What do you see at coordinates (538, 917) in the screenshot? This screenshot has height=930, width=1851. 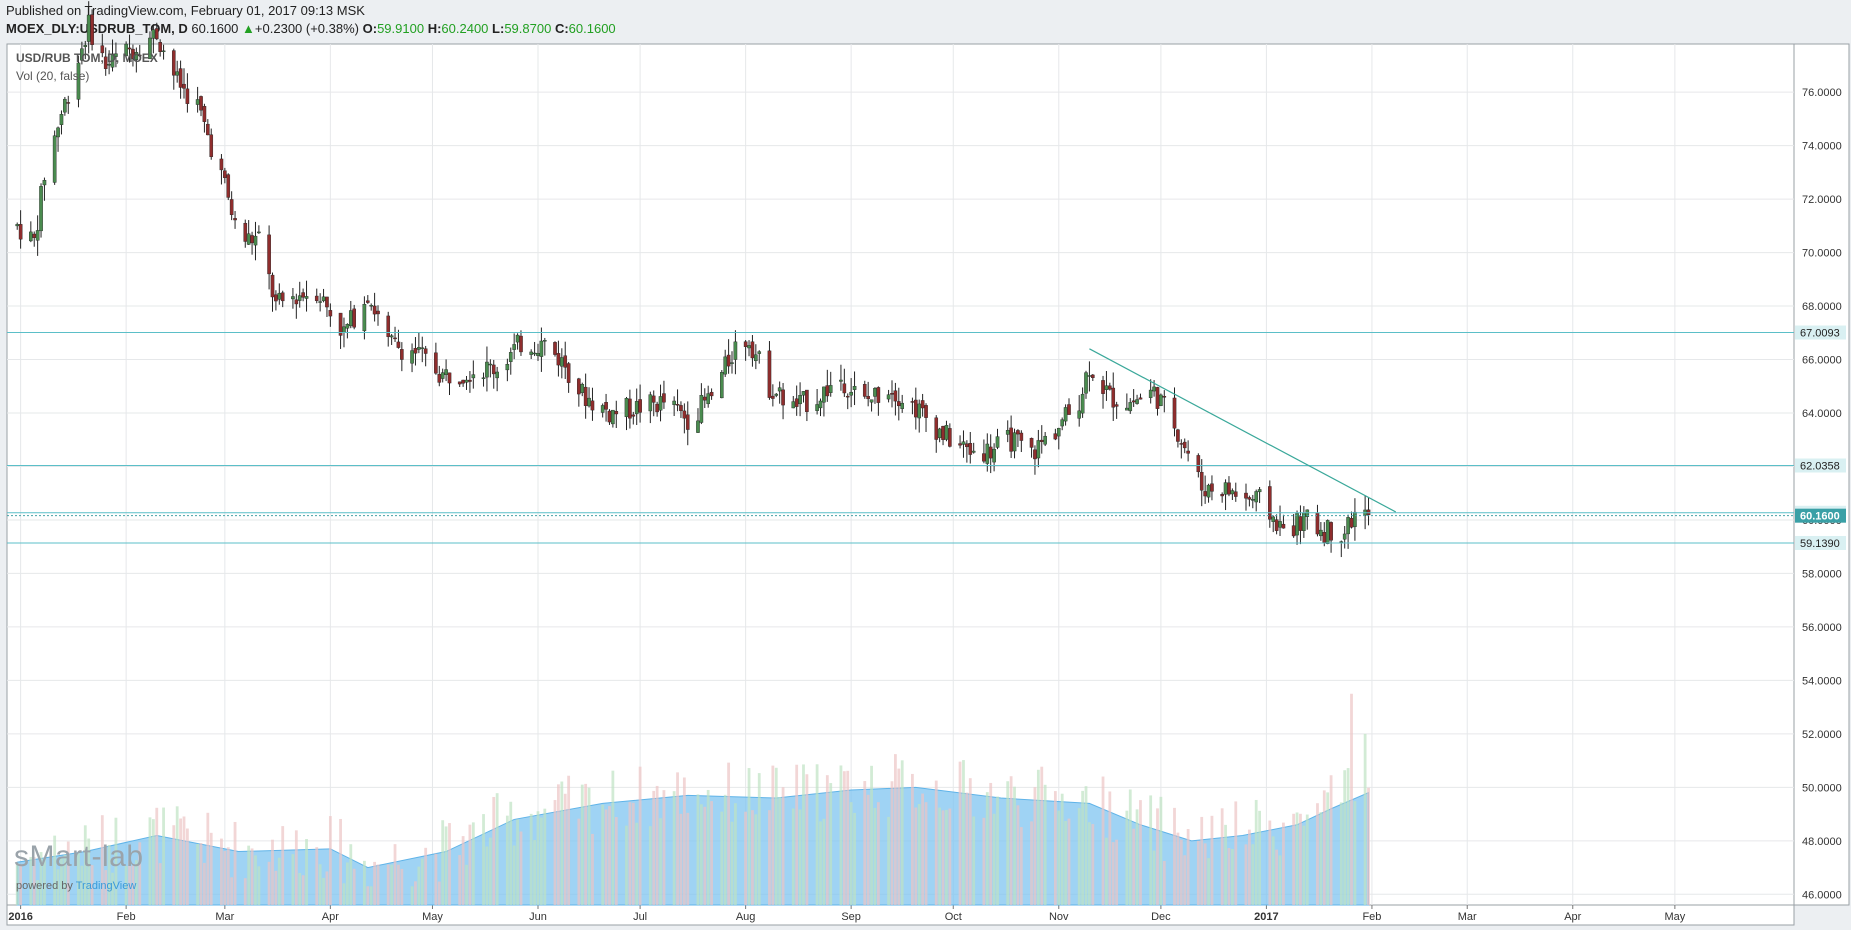 I see `x-tick-label: Jun` at bounding box center [538, 917].